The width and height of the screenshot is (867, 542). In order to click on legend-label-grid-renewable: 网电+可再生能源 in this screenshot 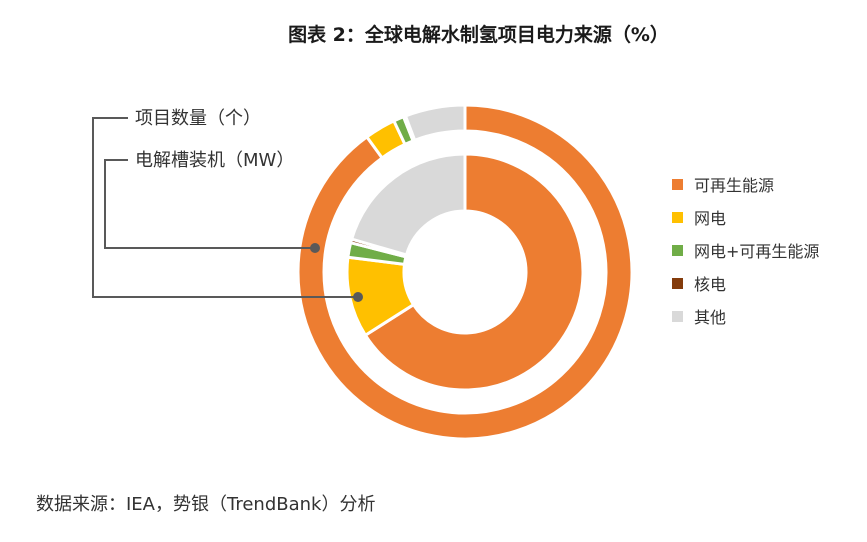, I will do `click(756, 251)`.